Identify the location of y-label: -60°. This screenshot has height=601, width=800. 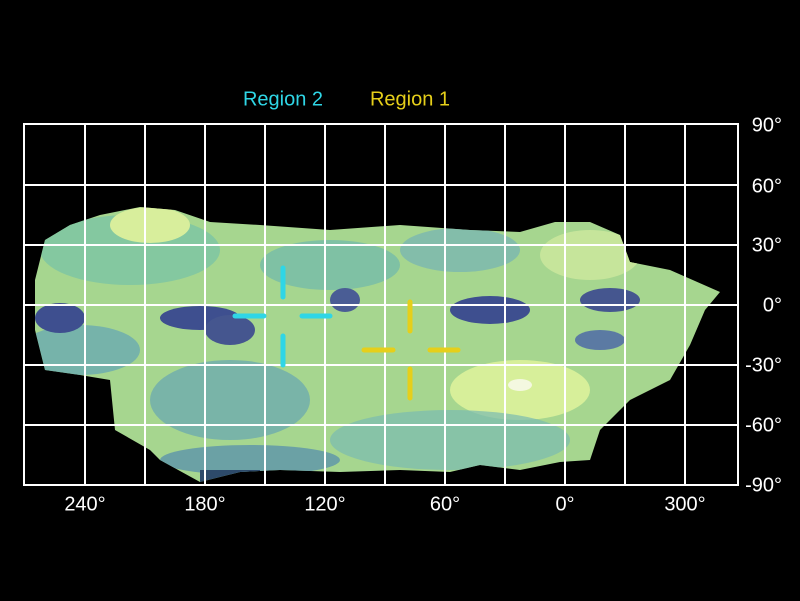
(763, 425).